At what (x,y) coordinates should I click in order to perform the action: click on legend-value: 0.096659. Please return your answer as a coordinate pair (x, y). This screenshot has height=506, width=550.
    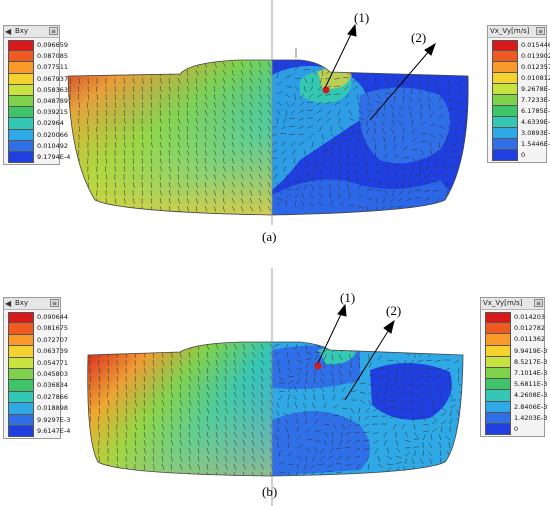
    Looking at the image, I should click on (53, 45).